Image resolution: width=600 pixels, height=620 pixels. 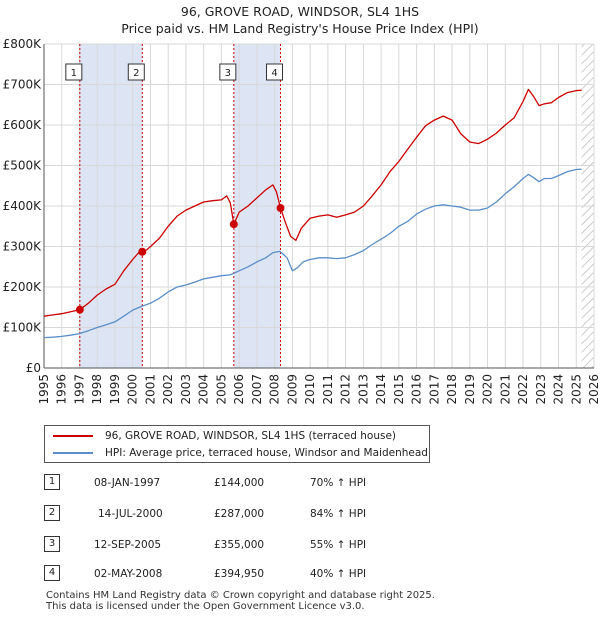 What do you see at coordinates (115, 389) in the screenshot?
I see `x-tick-label: 1999` at bounding box center [115, 389].